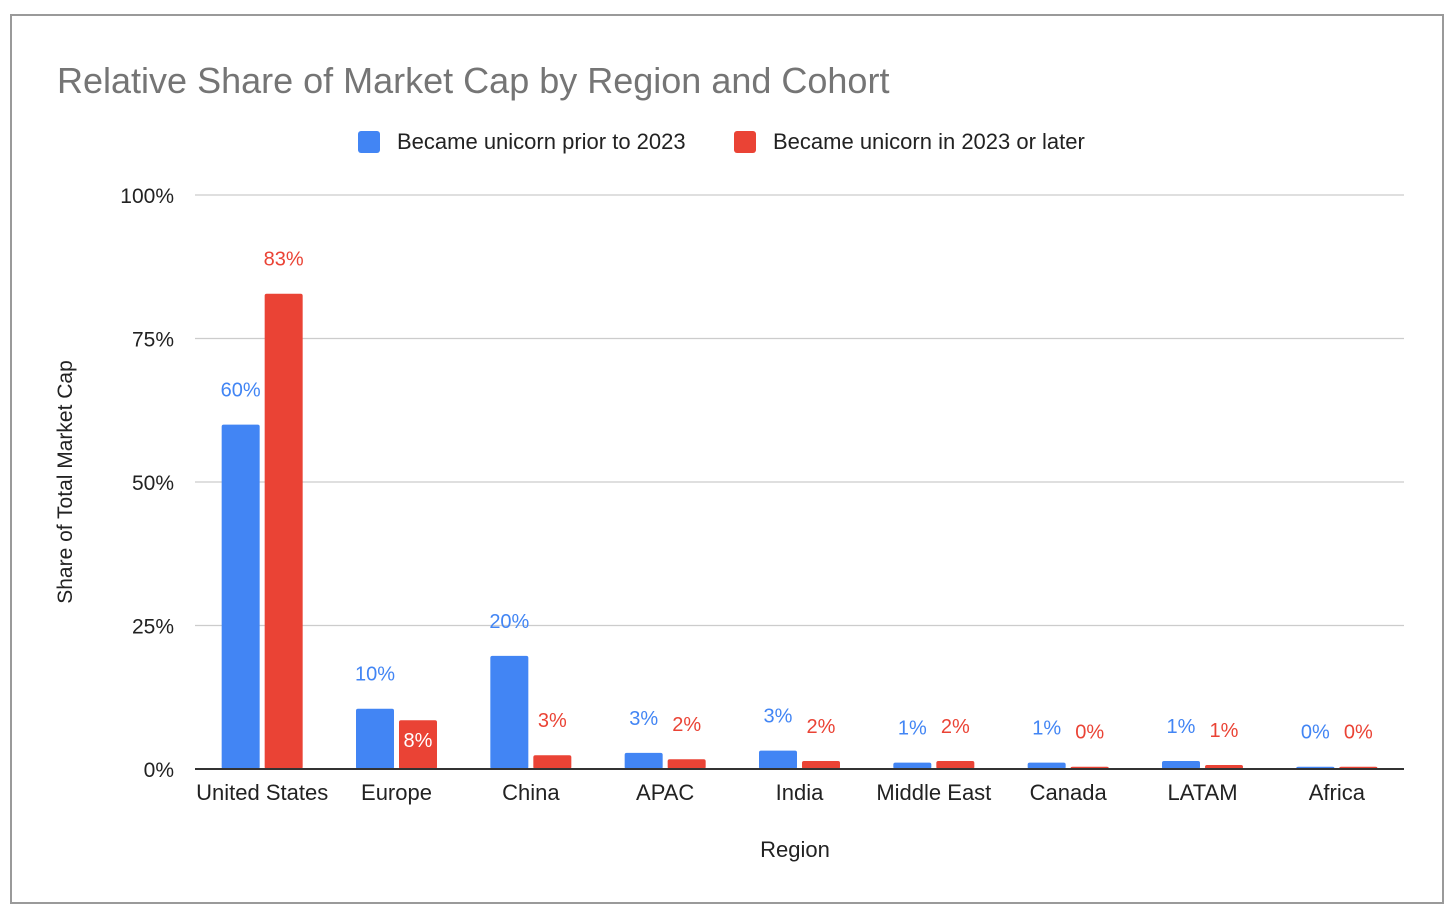 This screenshot has height=920, width=1456. Describe the element at coordinates (262, 792) in the screenshot. I see `x-tick-label: United States` at that location.